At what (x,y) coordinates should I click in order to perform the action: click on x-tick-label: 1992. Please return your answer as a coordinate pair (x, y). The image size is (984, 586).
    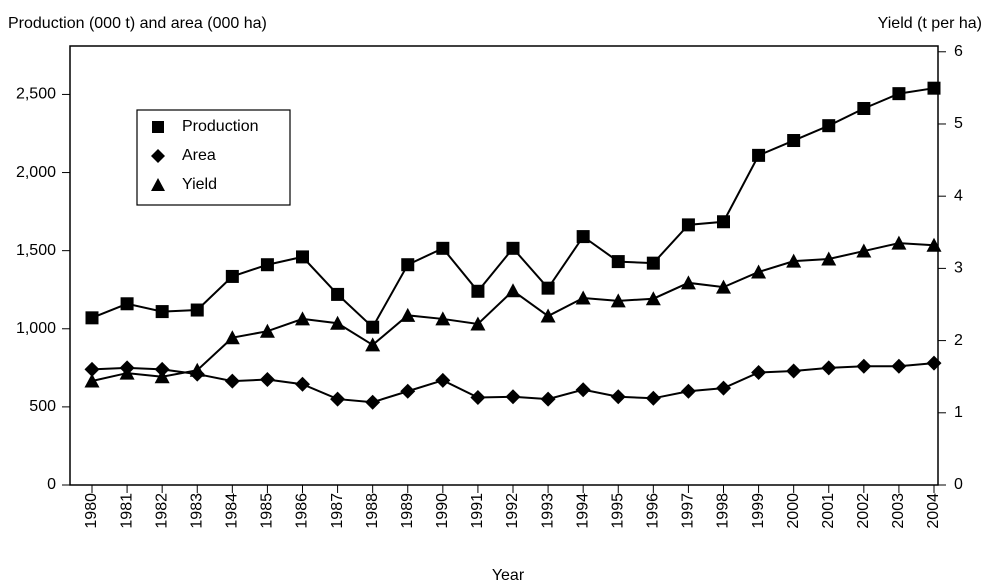
    Looking at the image, I should click on (512, 511).